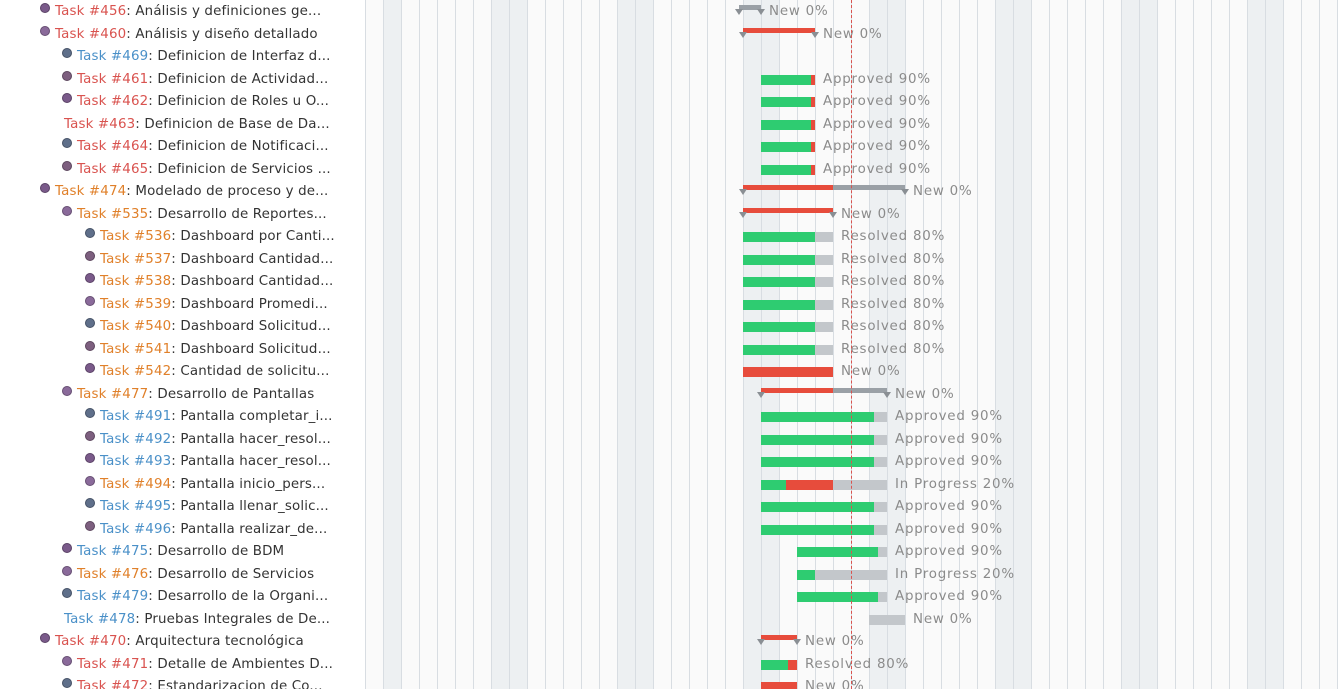  Describe the element at coordinates (136, 281) in the screenshot. I see `issue-link: Task #538` at that location.